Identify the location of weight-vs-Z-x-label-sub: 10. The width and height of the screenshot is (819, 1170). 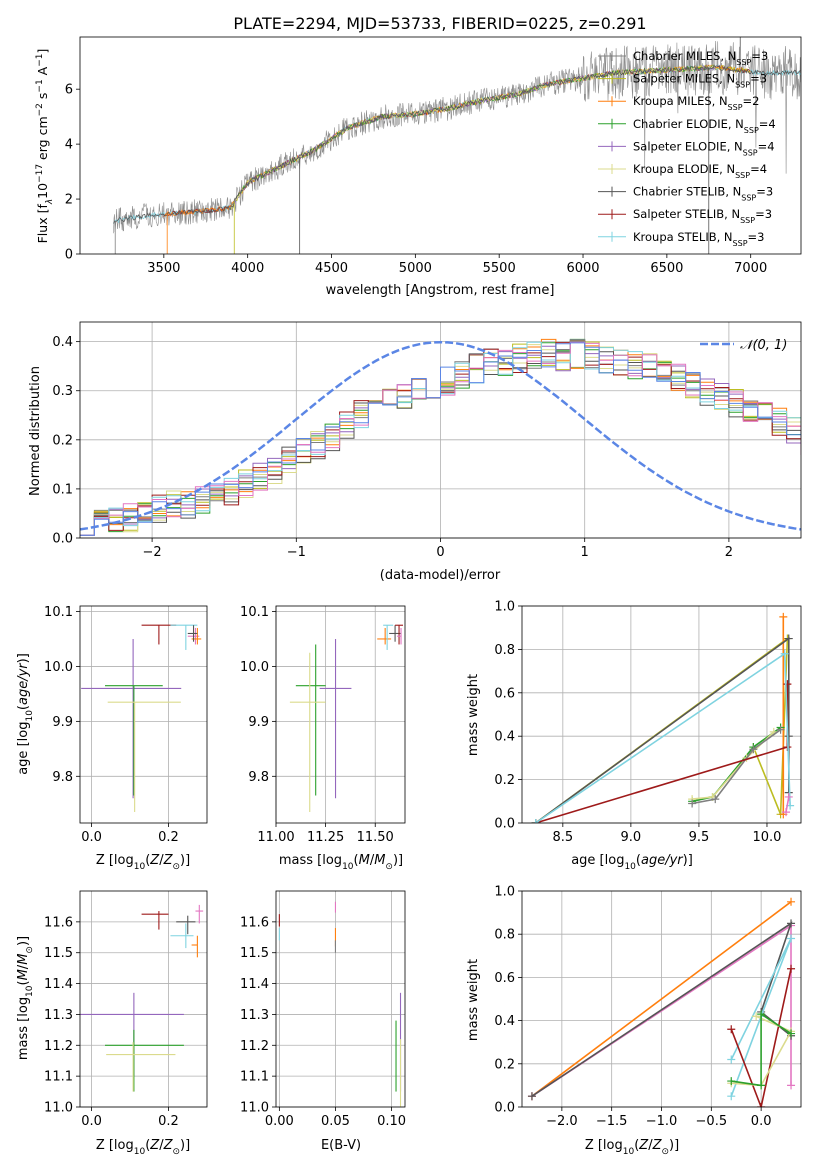
(629, 1152).